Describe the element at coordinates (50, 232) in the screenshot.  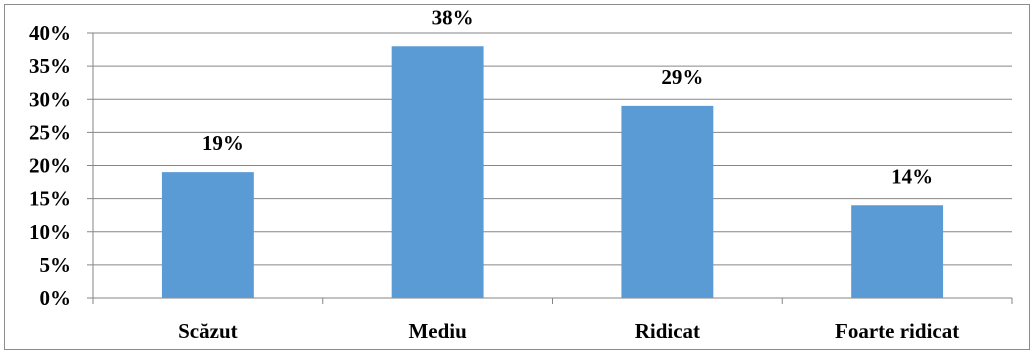
I see `y-tick-label: 10%` at that location.